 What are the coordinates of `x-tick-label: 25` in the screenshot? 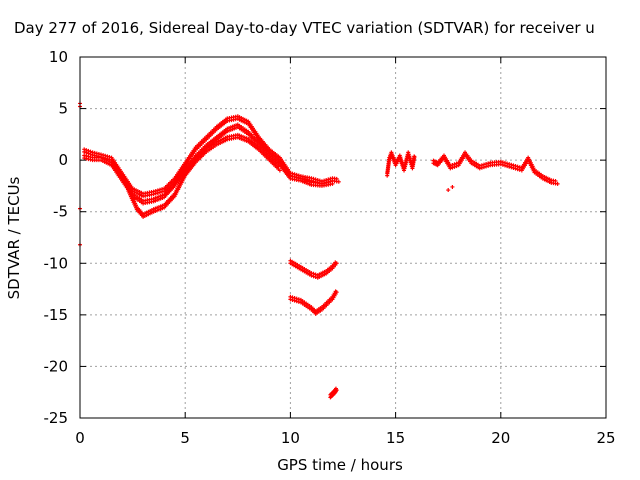 It's located at (605, 438).